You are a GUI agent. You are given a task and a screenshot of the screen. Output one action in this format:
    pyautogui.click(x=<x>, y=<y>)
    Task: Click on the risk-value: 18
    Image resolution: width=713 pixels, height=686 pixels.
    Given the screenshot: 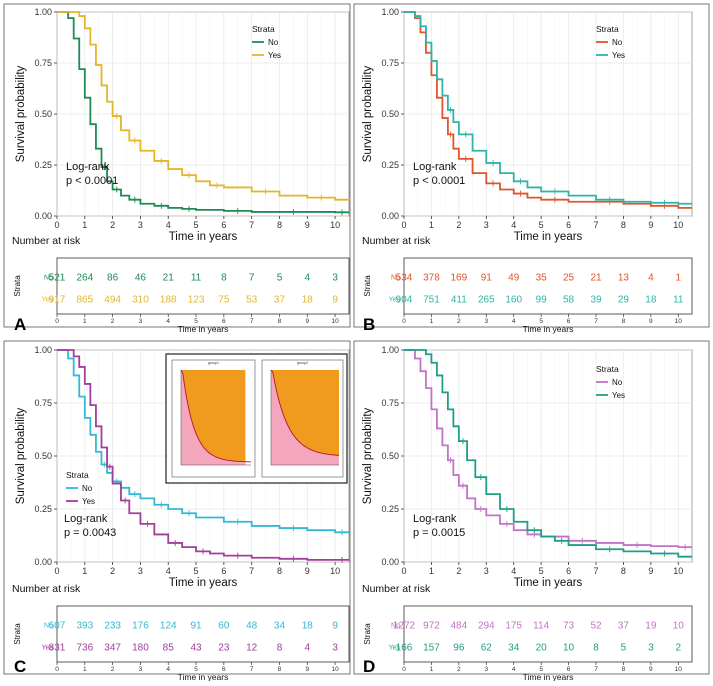 What is the action you would take?
    pyautogui.click(x=651, y=299)
    